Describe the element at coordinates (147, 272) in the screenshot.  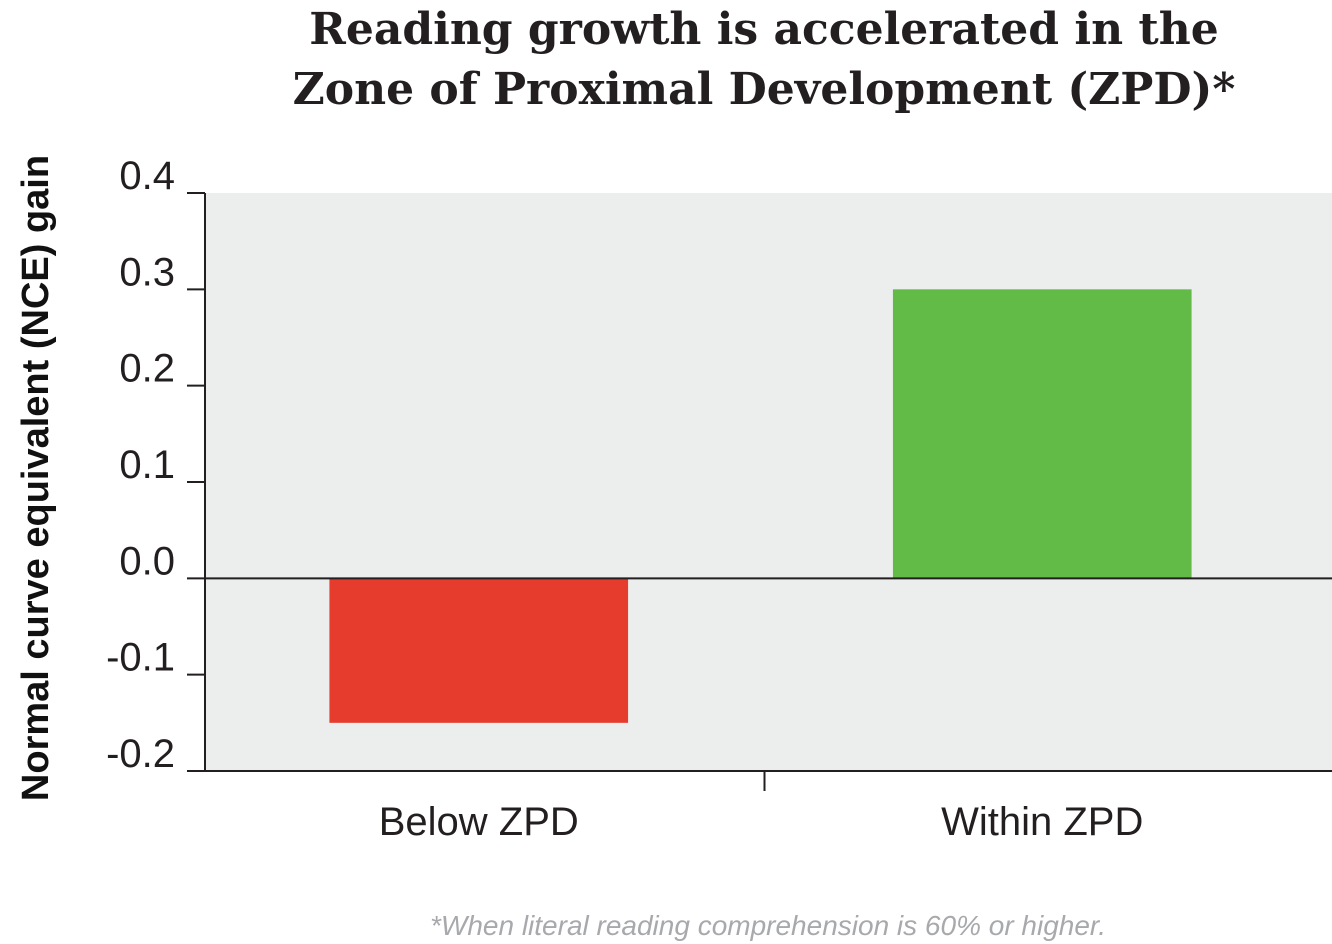
I see `y-tick-label: 0.3` at that location.